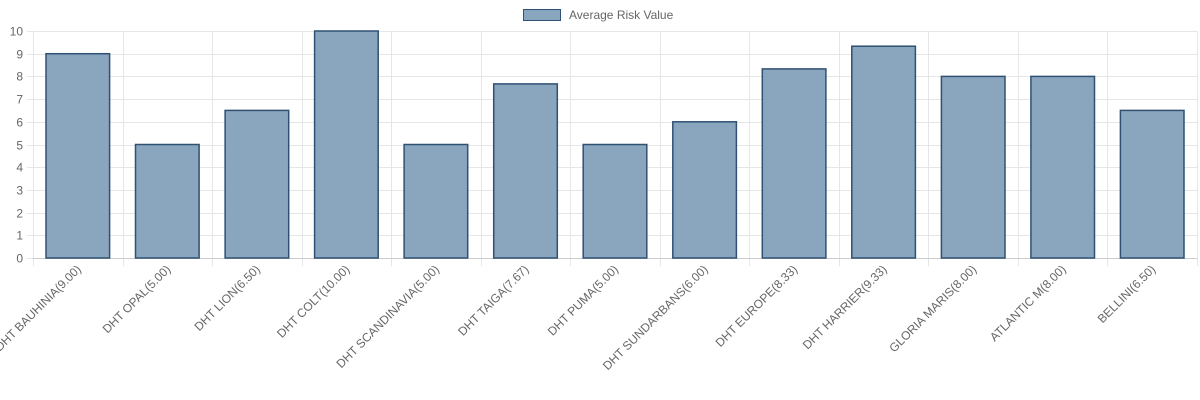  Describe the element at coordinates (493, 300) in the screenshot. I see `x-tick-label: DHT TAIGA(7.67)` at that location.